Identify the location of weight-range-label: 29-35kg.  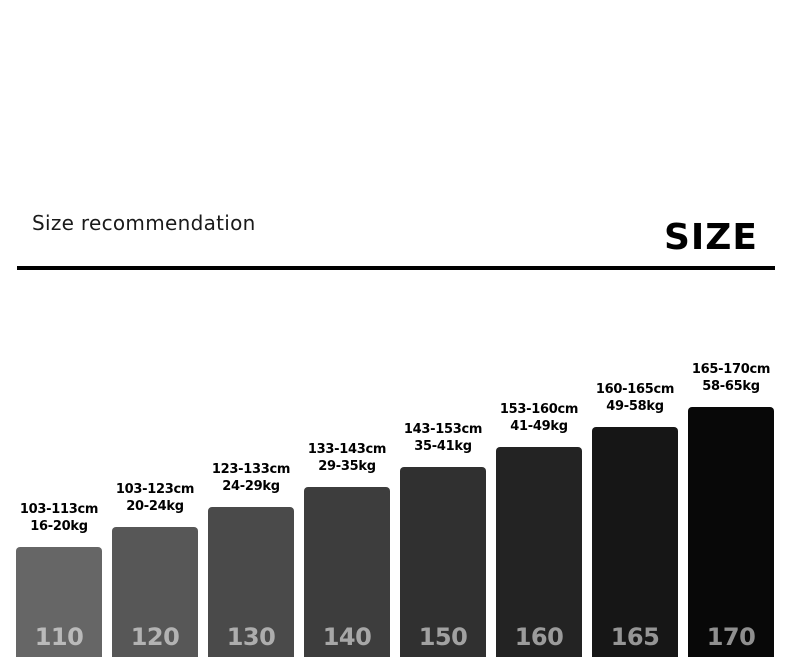
(347, 466).